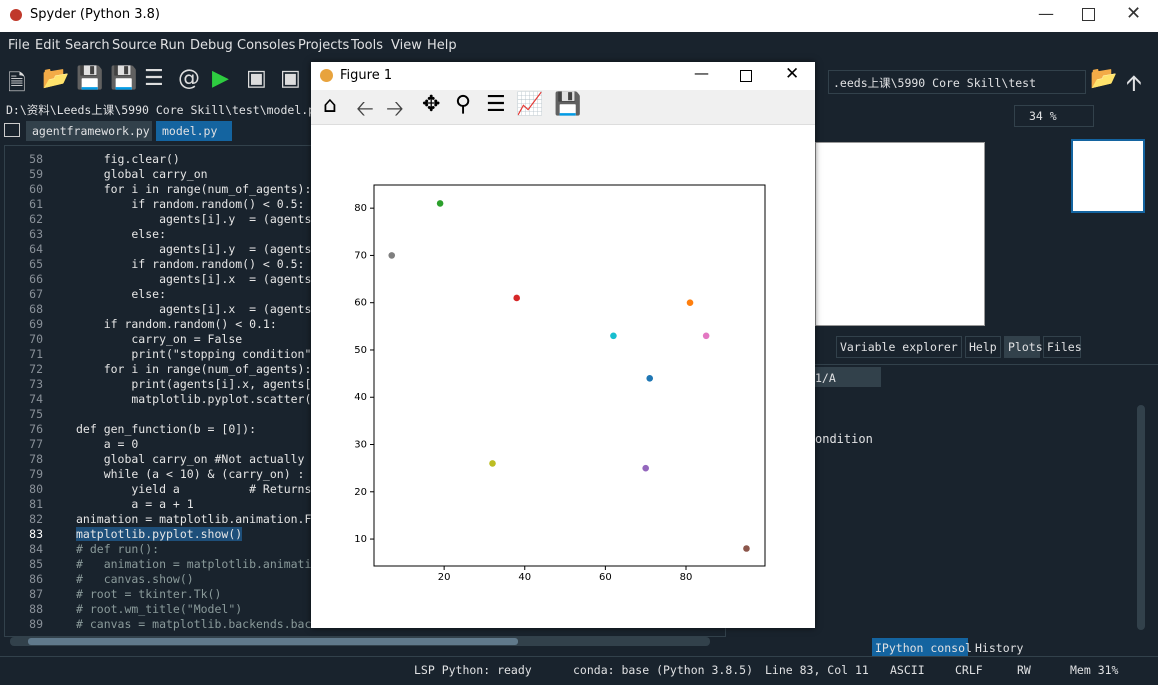  Describe the element at coordinates (360, 539) in the screenshot. I see `y-tick-label: 10` at that location.